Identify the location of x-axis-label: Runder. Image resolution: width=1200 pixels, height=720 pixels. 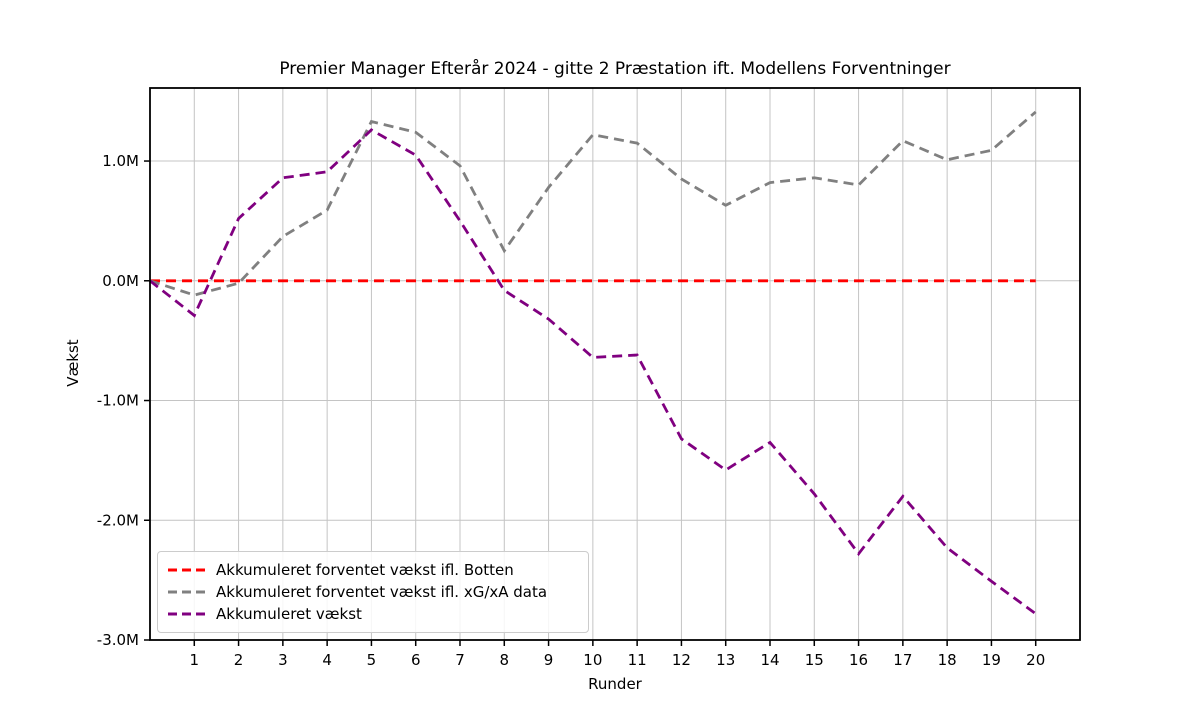
(615, 684).